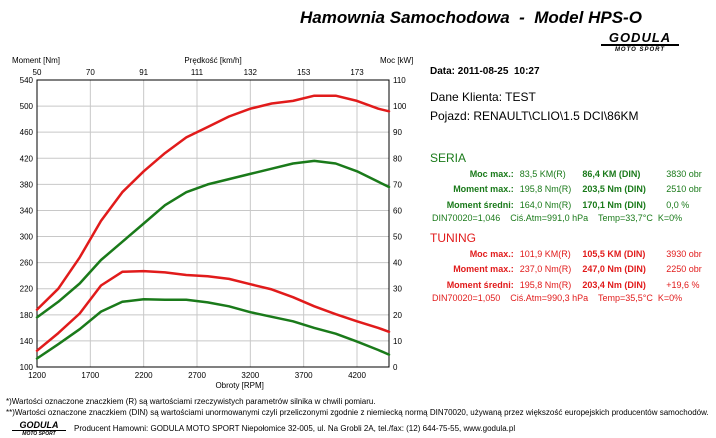 The height and width of the screenshot is (438, 716). What do you see at coordinates (27, 367) in the screenshot?
I see `y-tick-label: 100` at bounding box center [27, 367].